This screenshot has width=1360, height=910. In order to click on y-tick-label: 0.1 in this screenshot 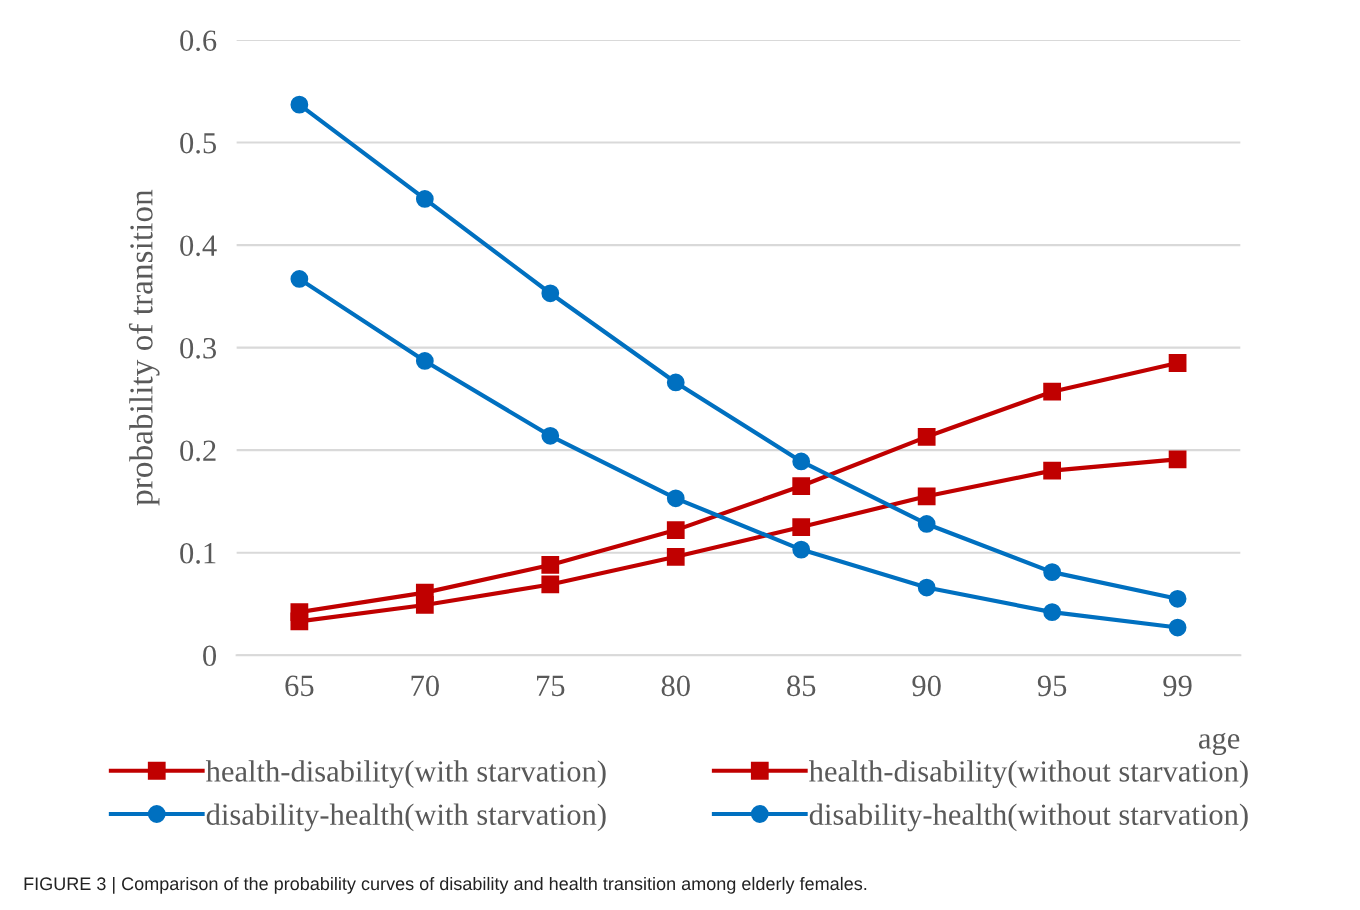, I will do `click(198, 553)`.